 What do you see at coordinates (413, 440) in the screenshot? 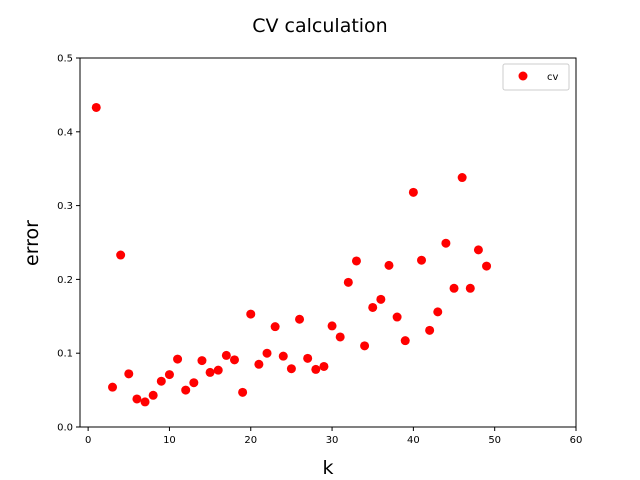
I see `x-tick-label: 40` at bounding box center [413, 440].